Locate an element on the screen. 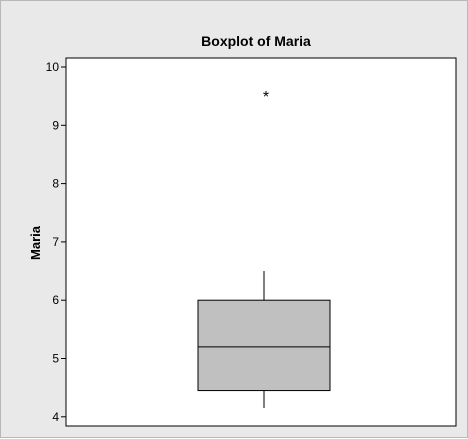 This screenshot has height=439, width=468. y-axis: 4 5 6 7 8 9 10 is located at coordinates (56, 242).